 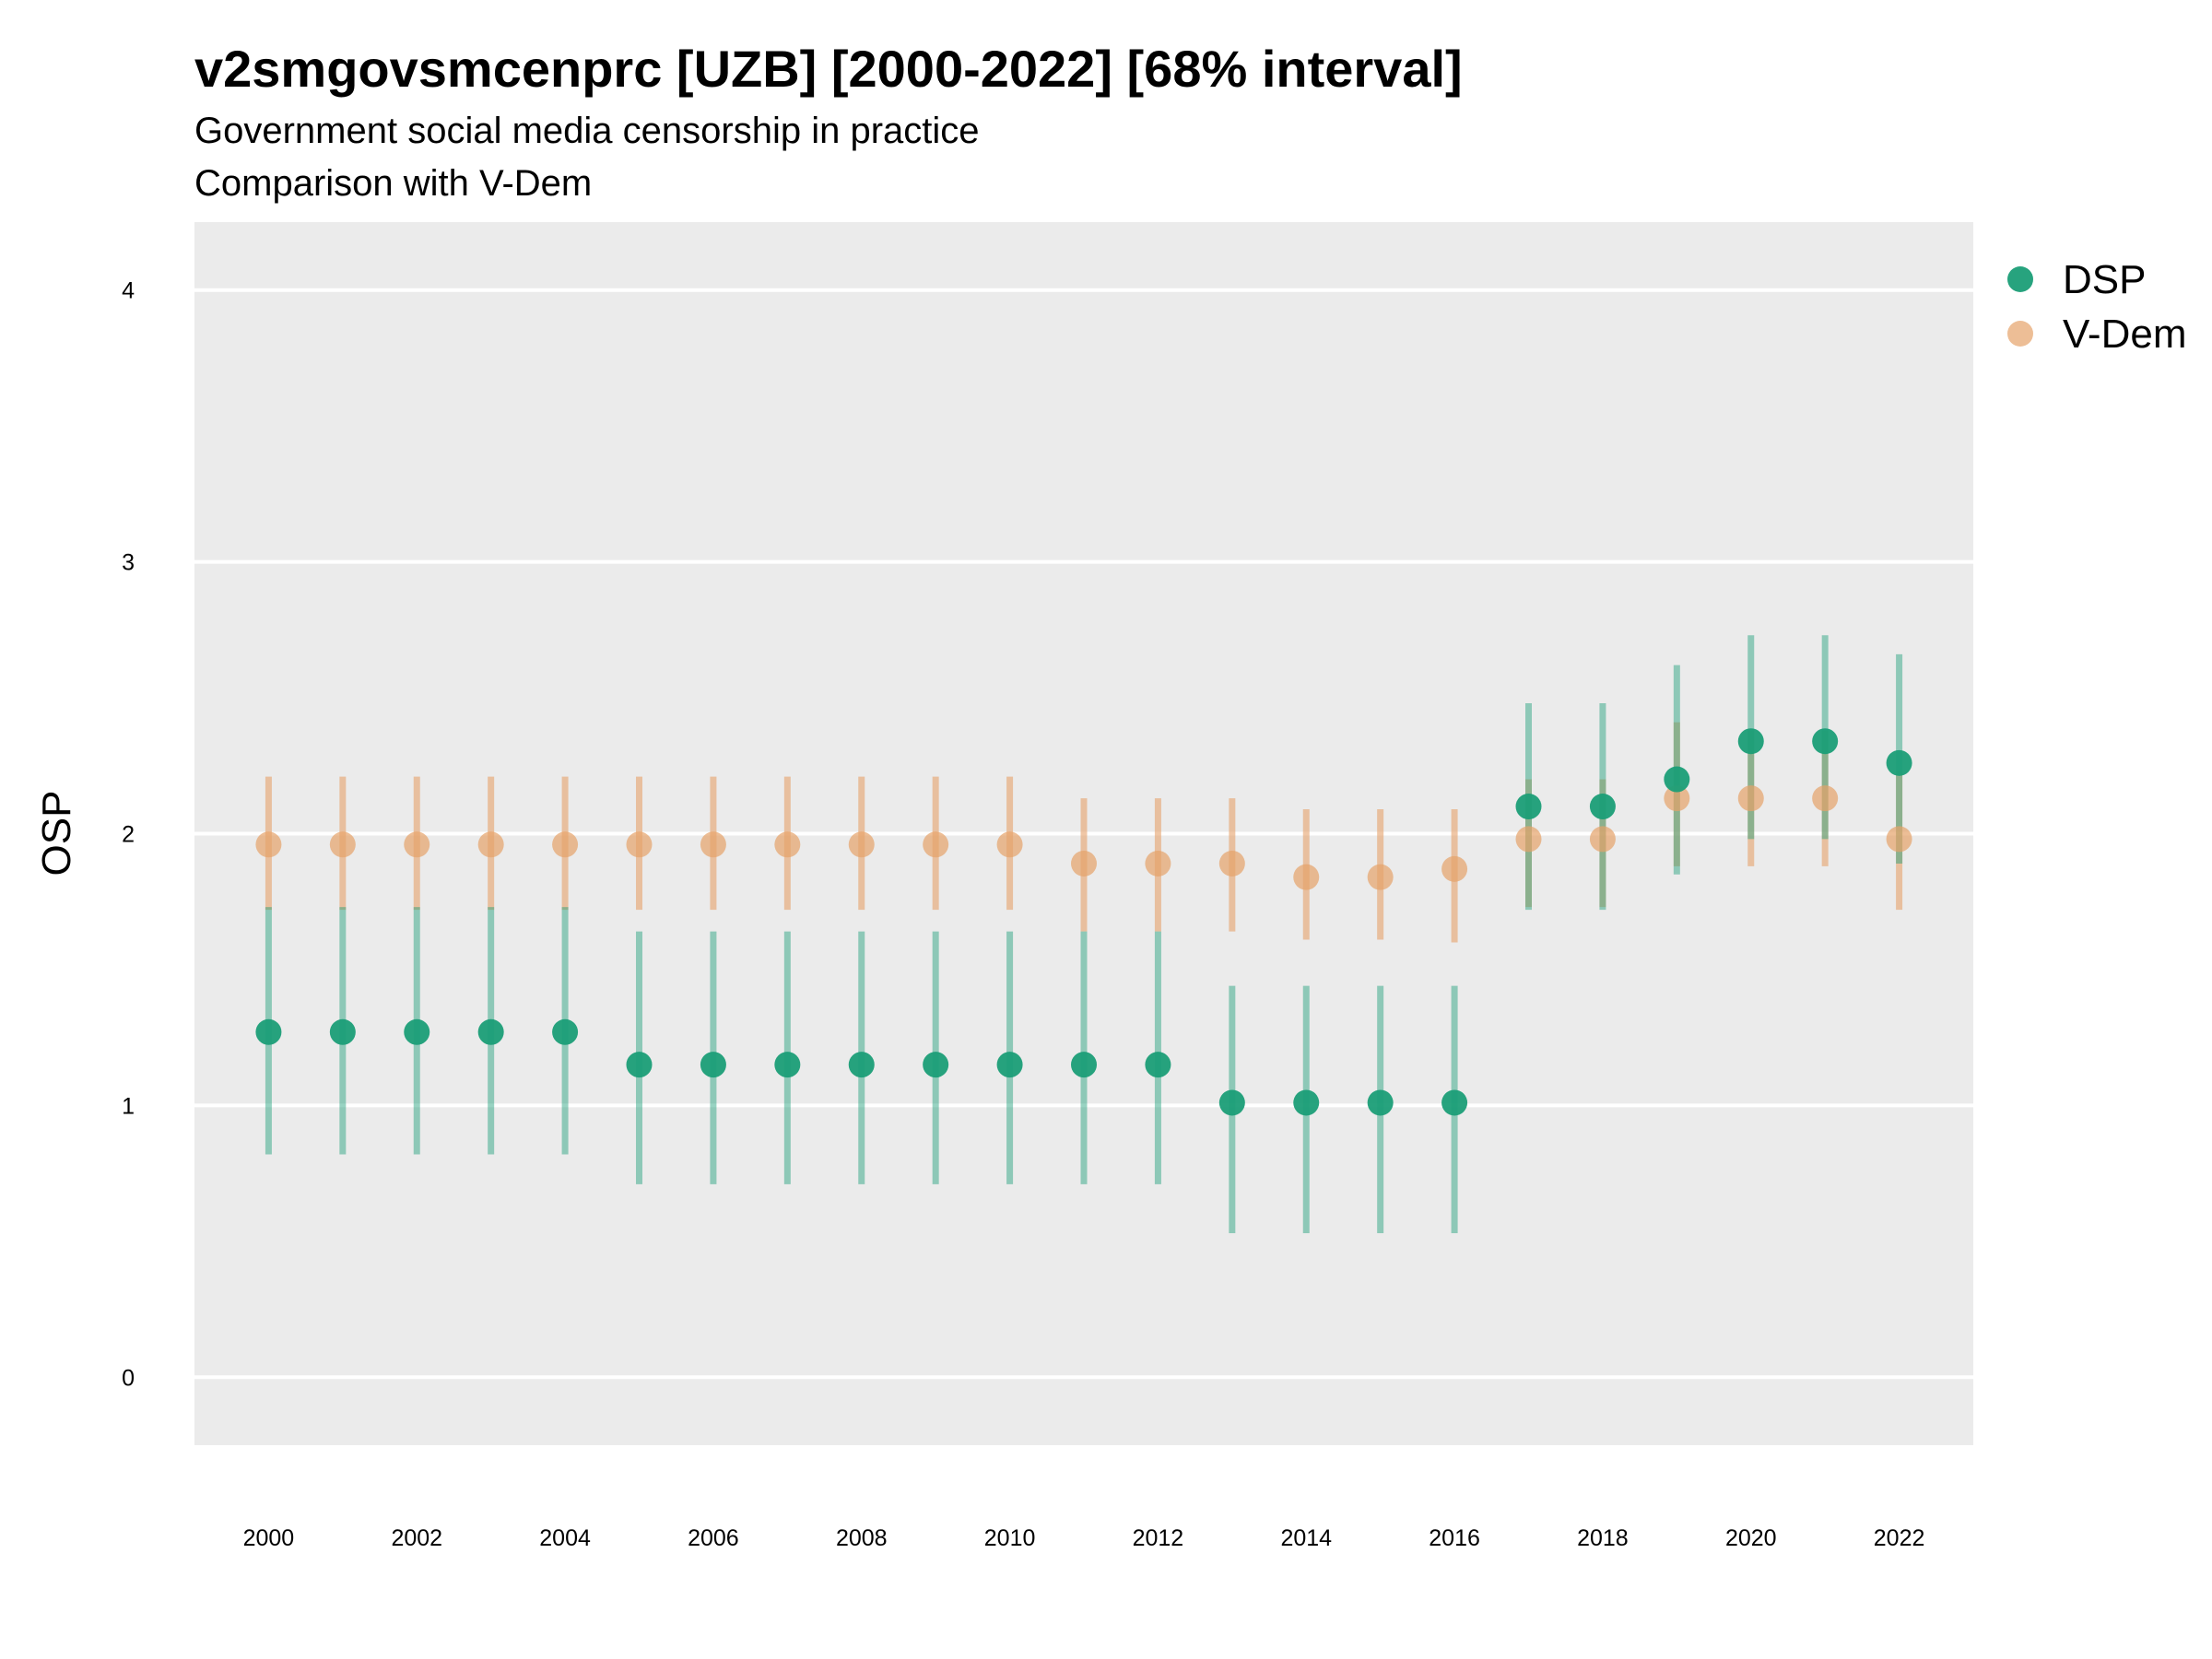 I want to click on y-tick-label: 2, so click(x=128, y=835).